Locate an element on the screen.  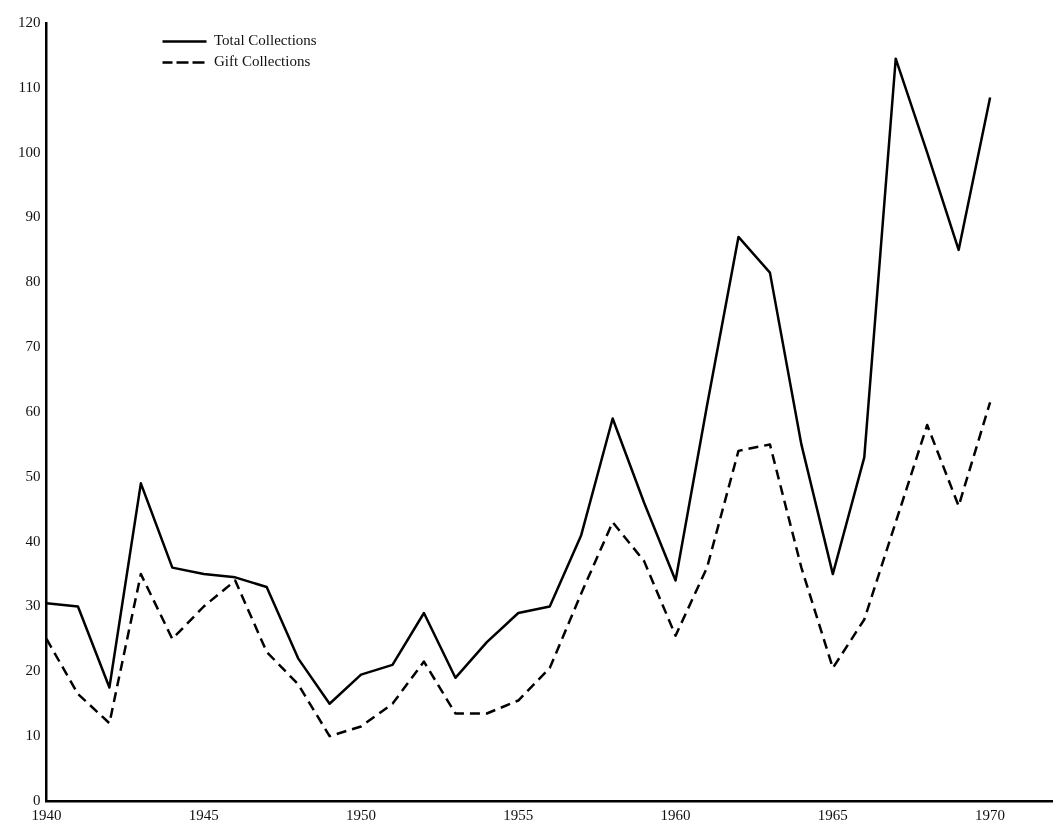
y-tick-label: 0 is located at coordinates (37, 799).